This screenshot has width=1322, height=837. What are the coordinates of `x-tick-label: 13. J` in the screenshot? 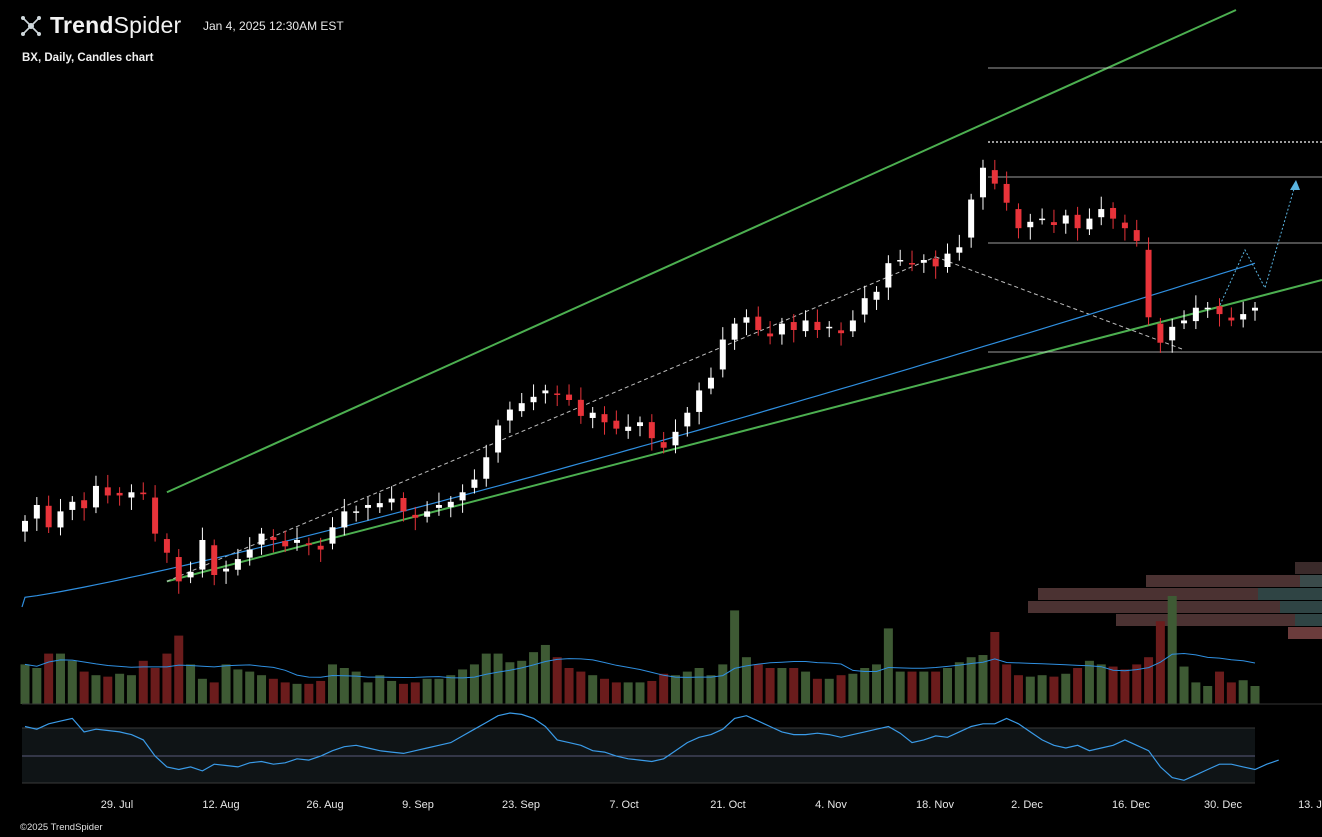 It's located at (1310, 805).